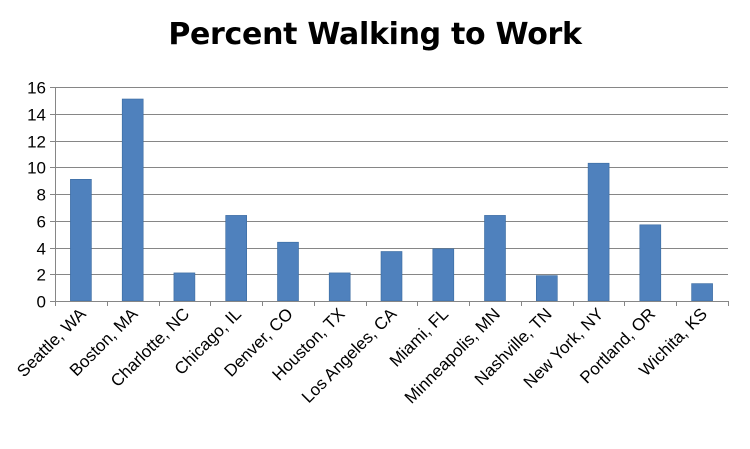 The width and height of the screenshot is (750, 449). I want to click on y-tick-label: 14, so click(36, 115).